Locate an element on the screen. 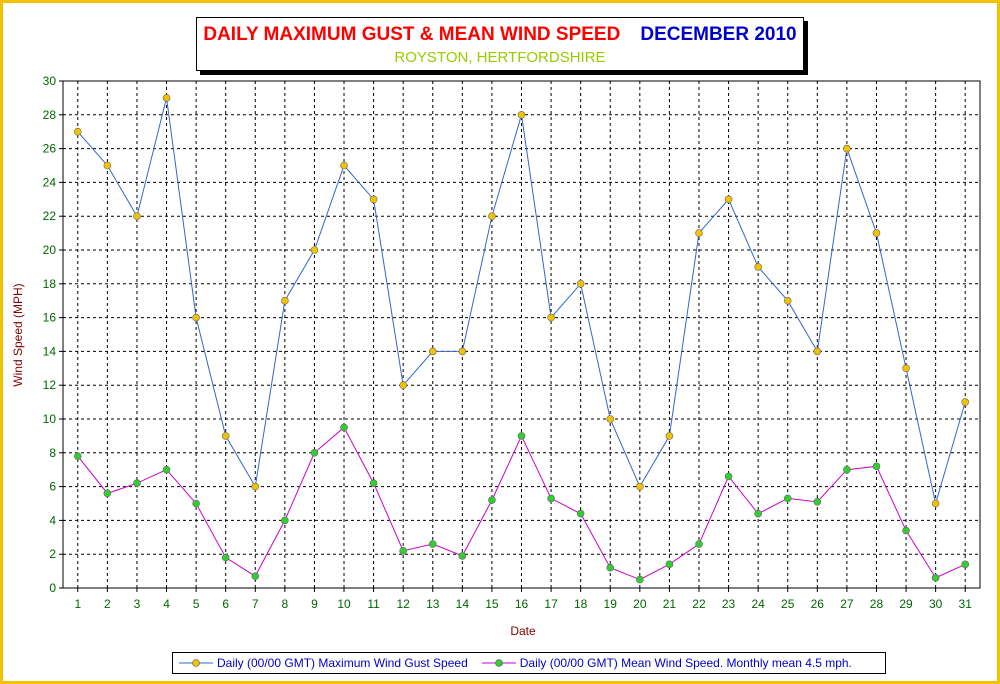 The image size is (1000, 684). legend-swatch-mean is located at coordinates (498, 663).